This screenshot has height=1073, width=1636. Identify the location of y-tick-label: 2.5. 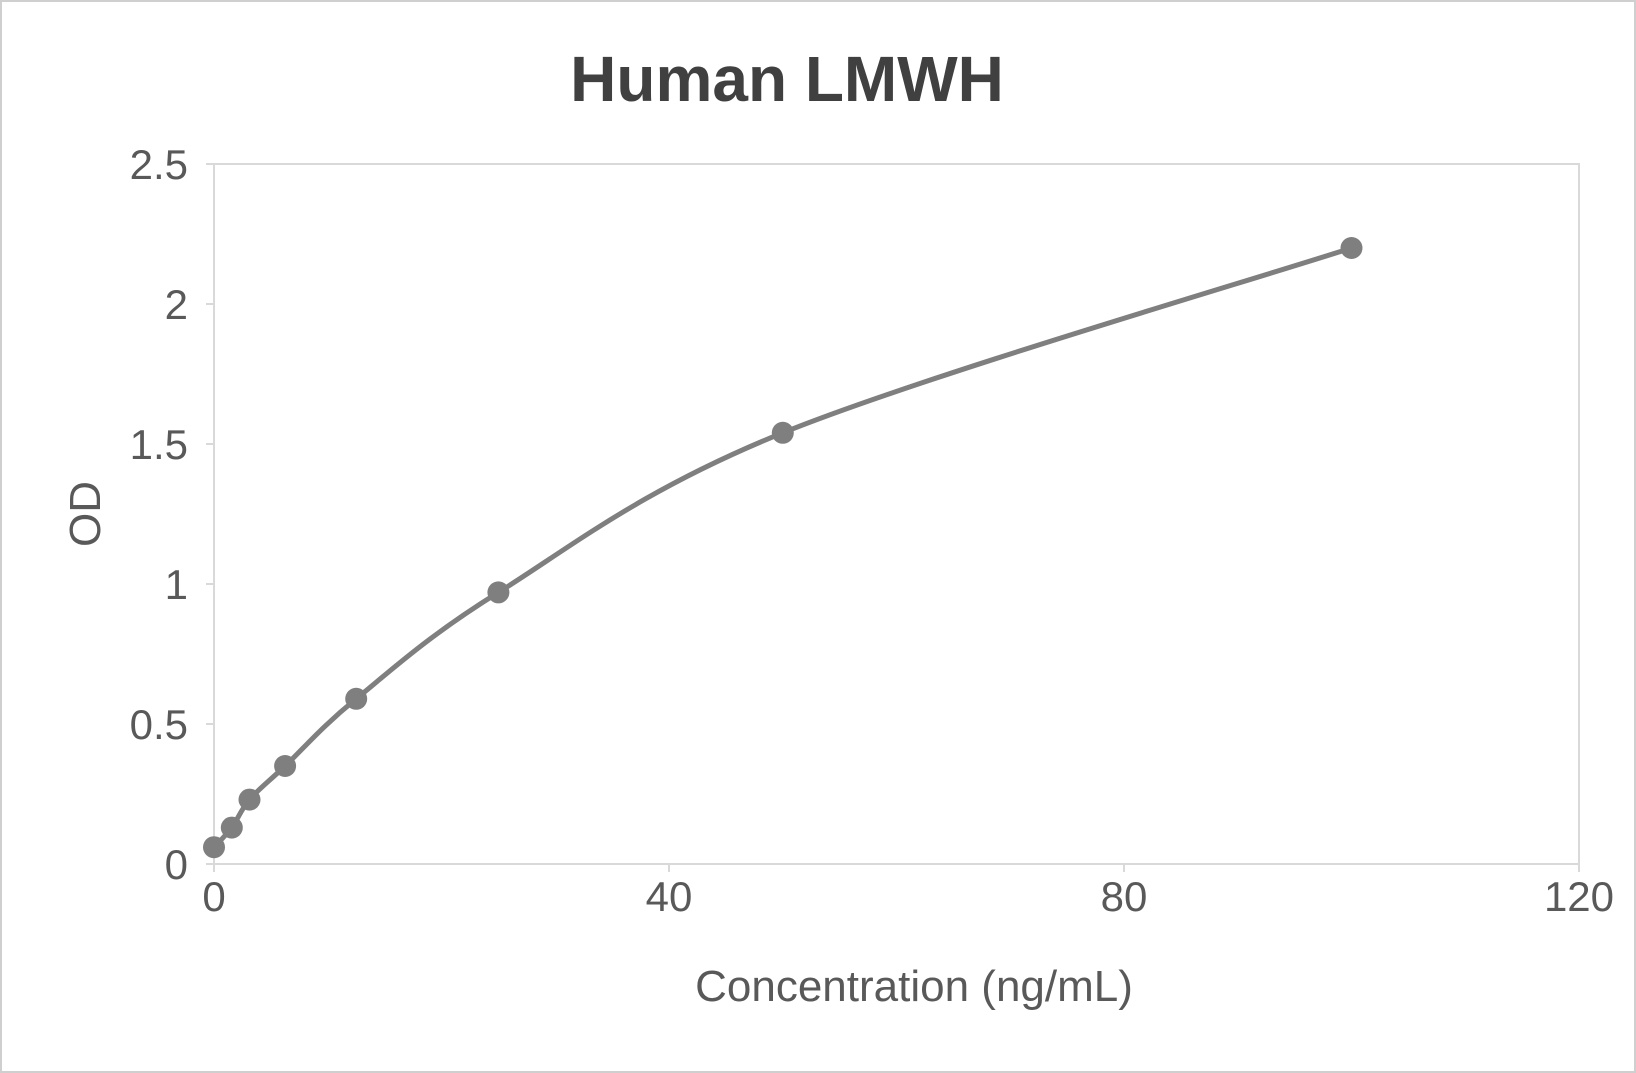
(159, 164).